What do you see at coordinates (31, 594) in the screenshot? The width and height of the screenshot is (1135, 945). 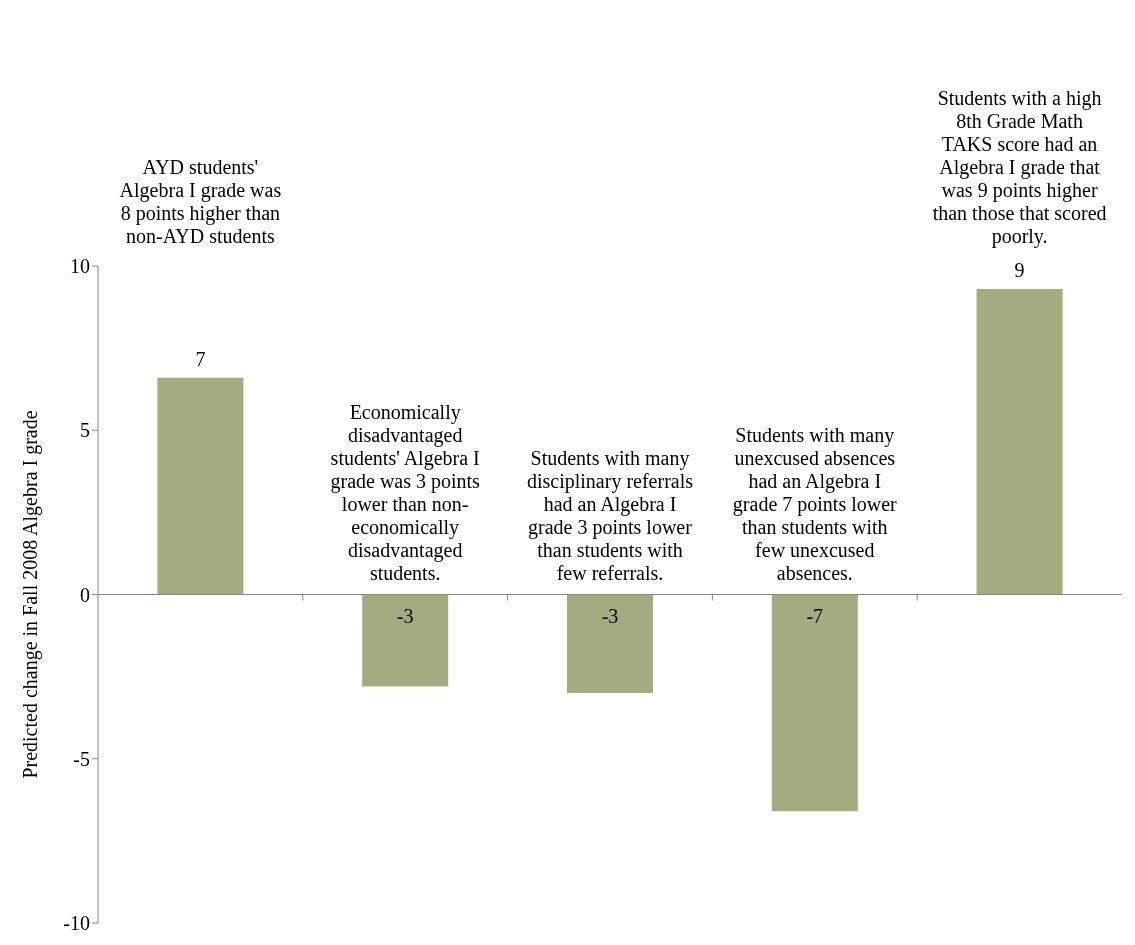 I see `y-axis-title: Predicted change in Fall 2008 Algebra I grade` at bounding box center [31, 594].